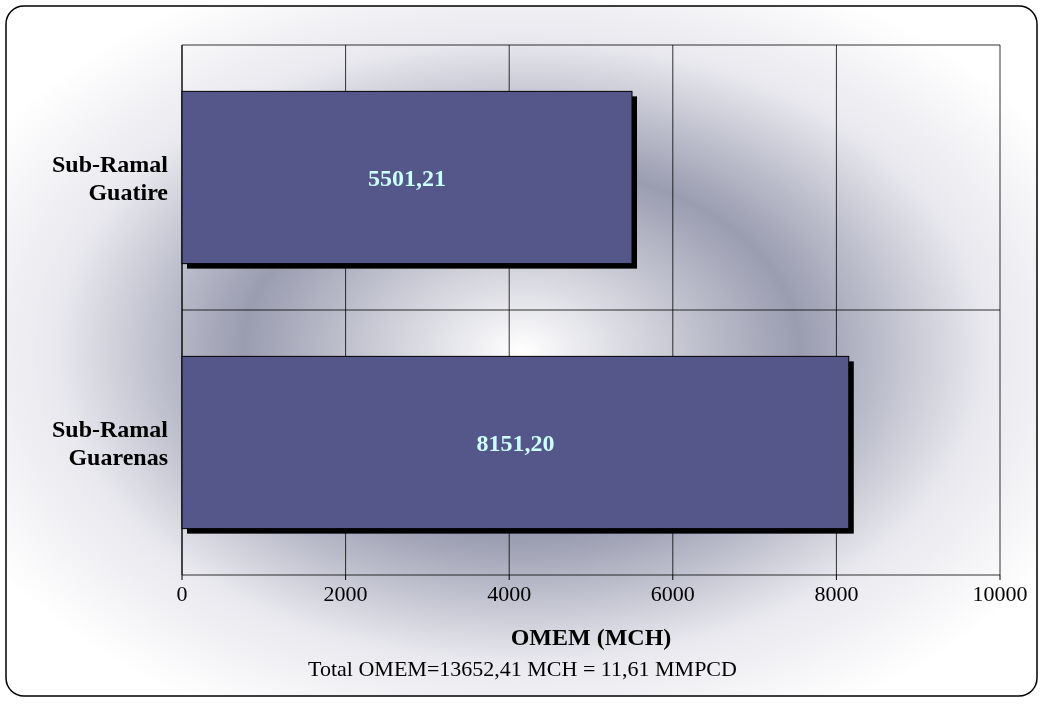 The image size is (1045, 704). What do you see at coordinates (522, 668) in the screenshot?
I see `text: Total OMEM=13652,41 MCH = 11,61 MMPCD` at bounding box center [522, 668].